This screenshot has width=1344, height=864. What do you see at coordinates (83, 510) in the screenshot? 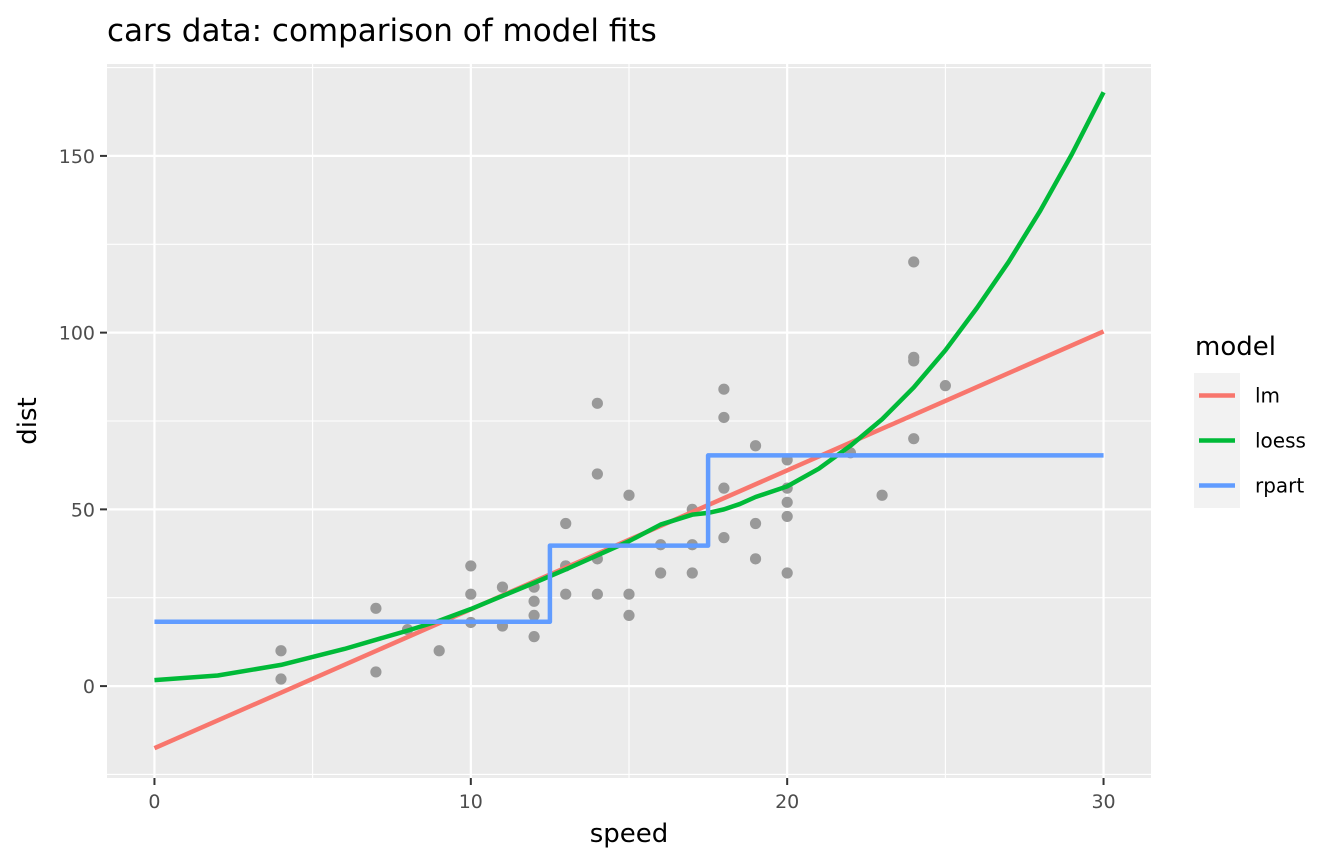
I see `y-tick-label: 50` at bounding box center [83, 510].